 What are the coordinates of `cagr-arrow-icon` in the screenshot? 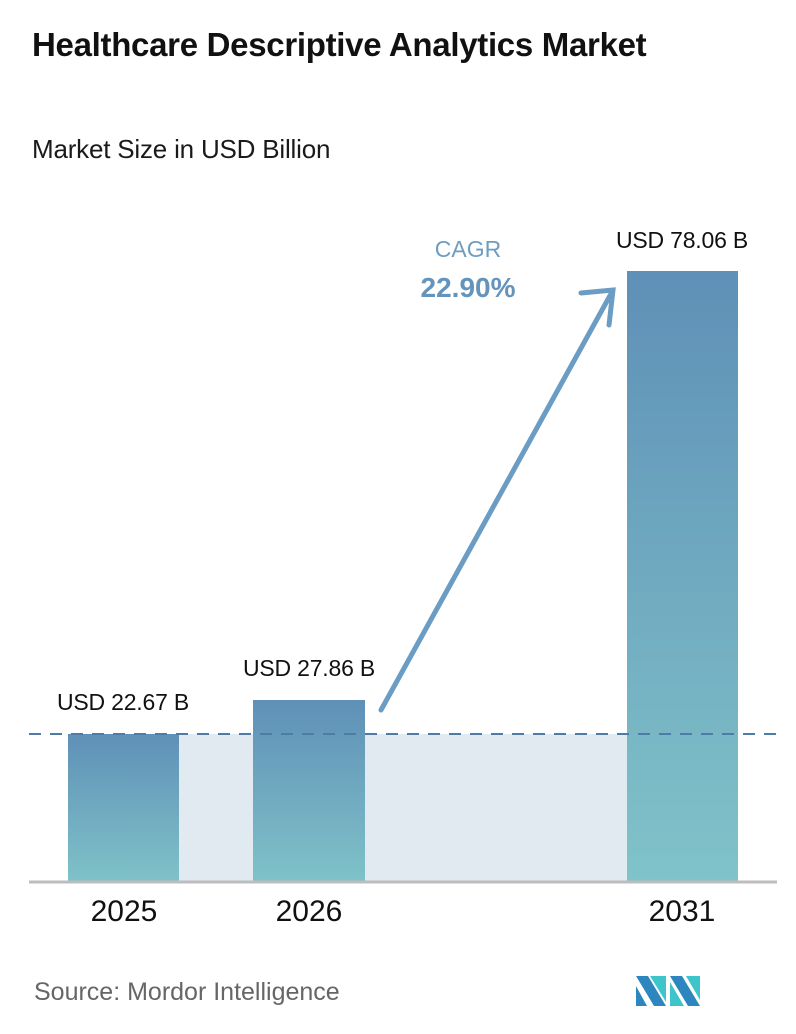 It's located at (497, 500).